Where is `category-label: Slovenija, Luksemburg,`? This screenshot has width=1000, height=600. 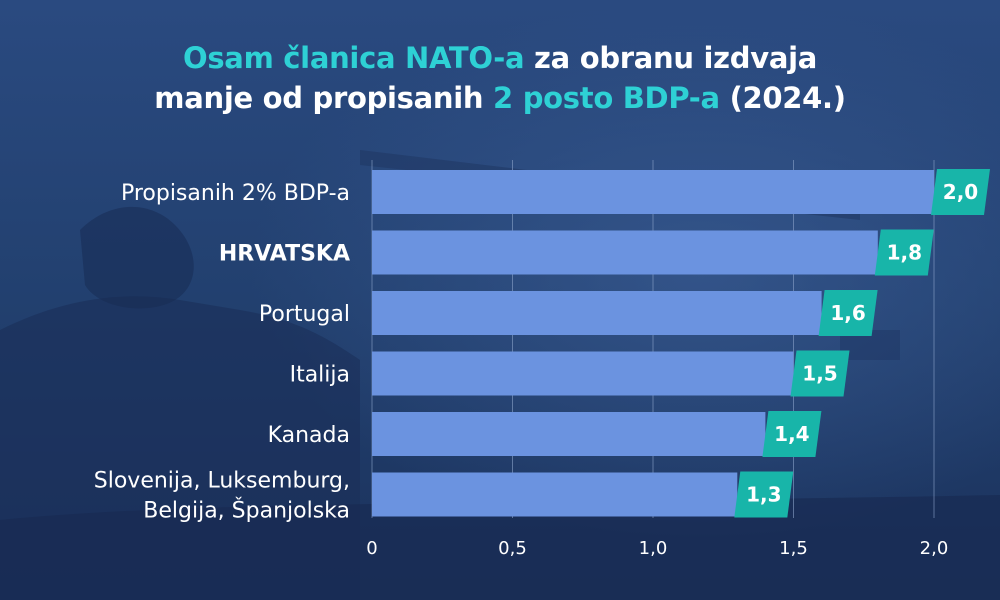
category-label: Slovenija, Luksemburg, is located at coordinates (222, 481).